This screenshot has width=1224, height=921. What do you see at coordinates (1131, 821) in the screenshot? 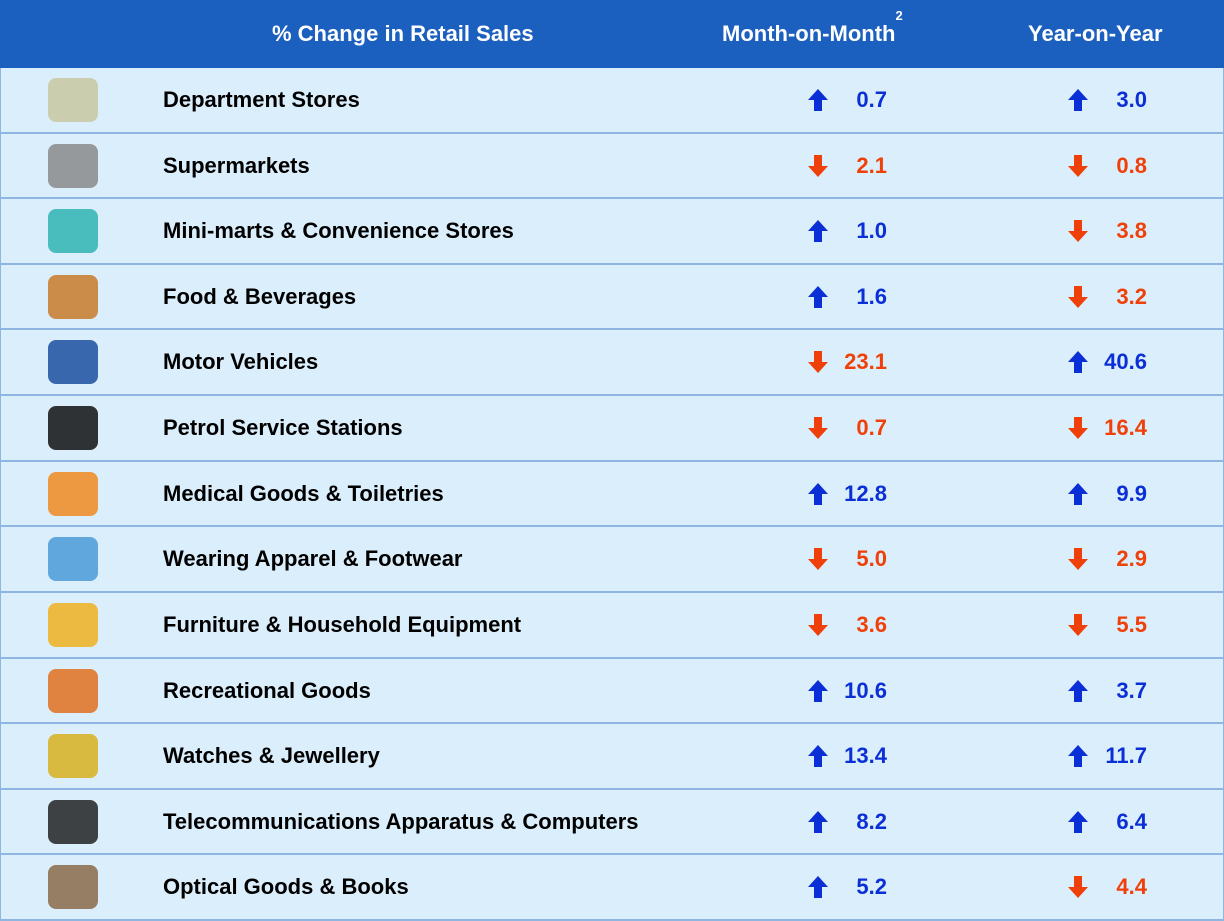
I see `yoy-value: 6.4` at bounding box center [1131, 821].